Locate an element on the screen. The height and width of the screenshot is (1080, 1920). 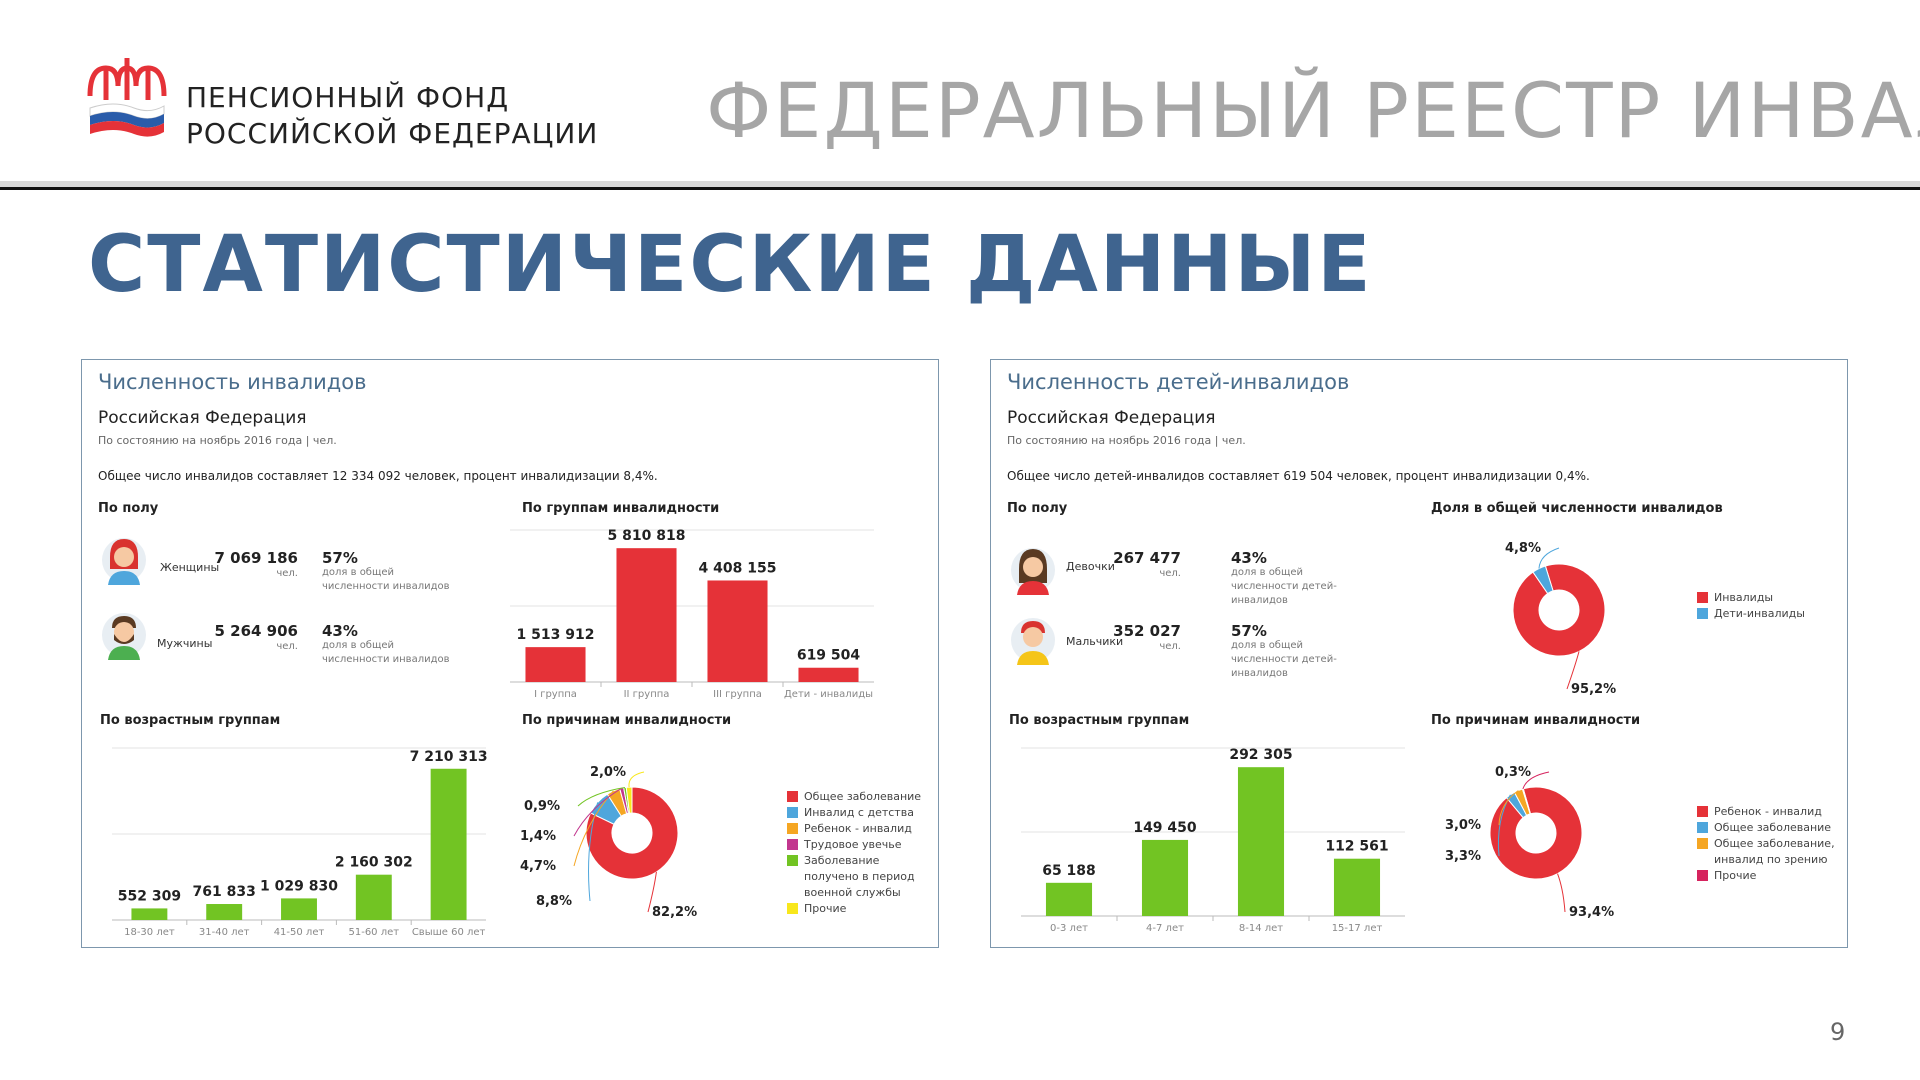
header-divider-line is located at coordinates (960, 188).